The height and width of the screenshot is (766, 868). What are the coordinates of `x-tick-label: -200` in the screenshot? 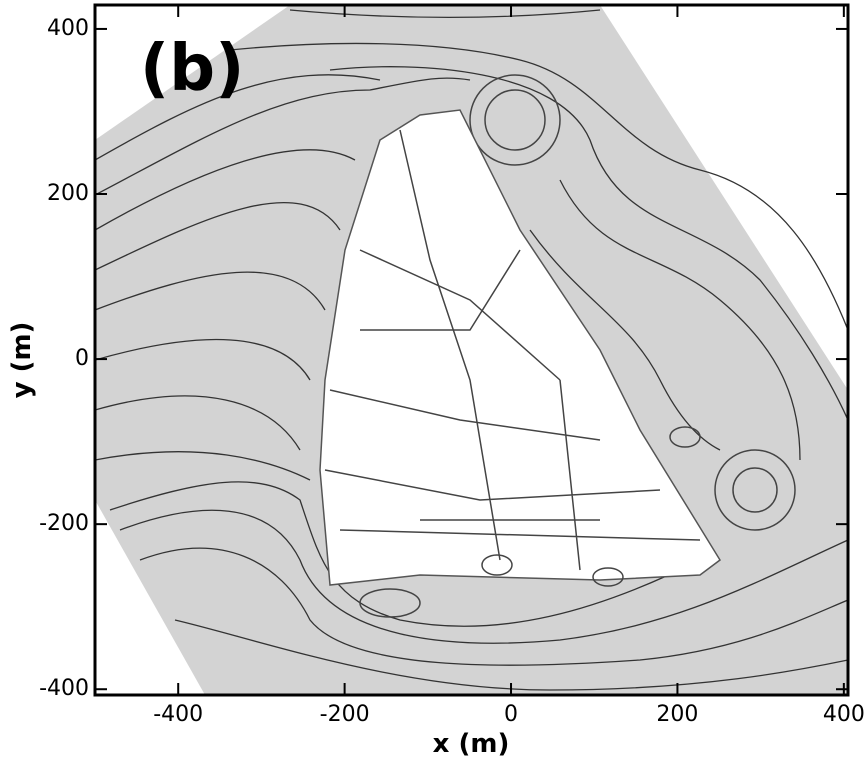 It's located at (345, 714).